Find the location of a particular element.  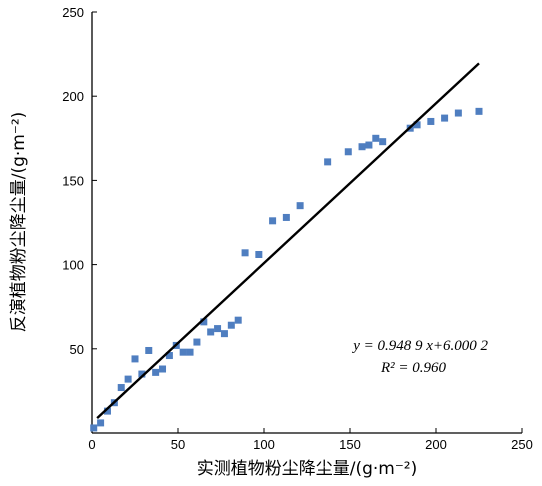

x-tick-label: 100 is located at coordinates (264, 444).